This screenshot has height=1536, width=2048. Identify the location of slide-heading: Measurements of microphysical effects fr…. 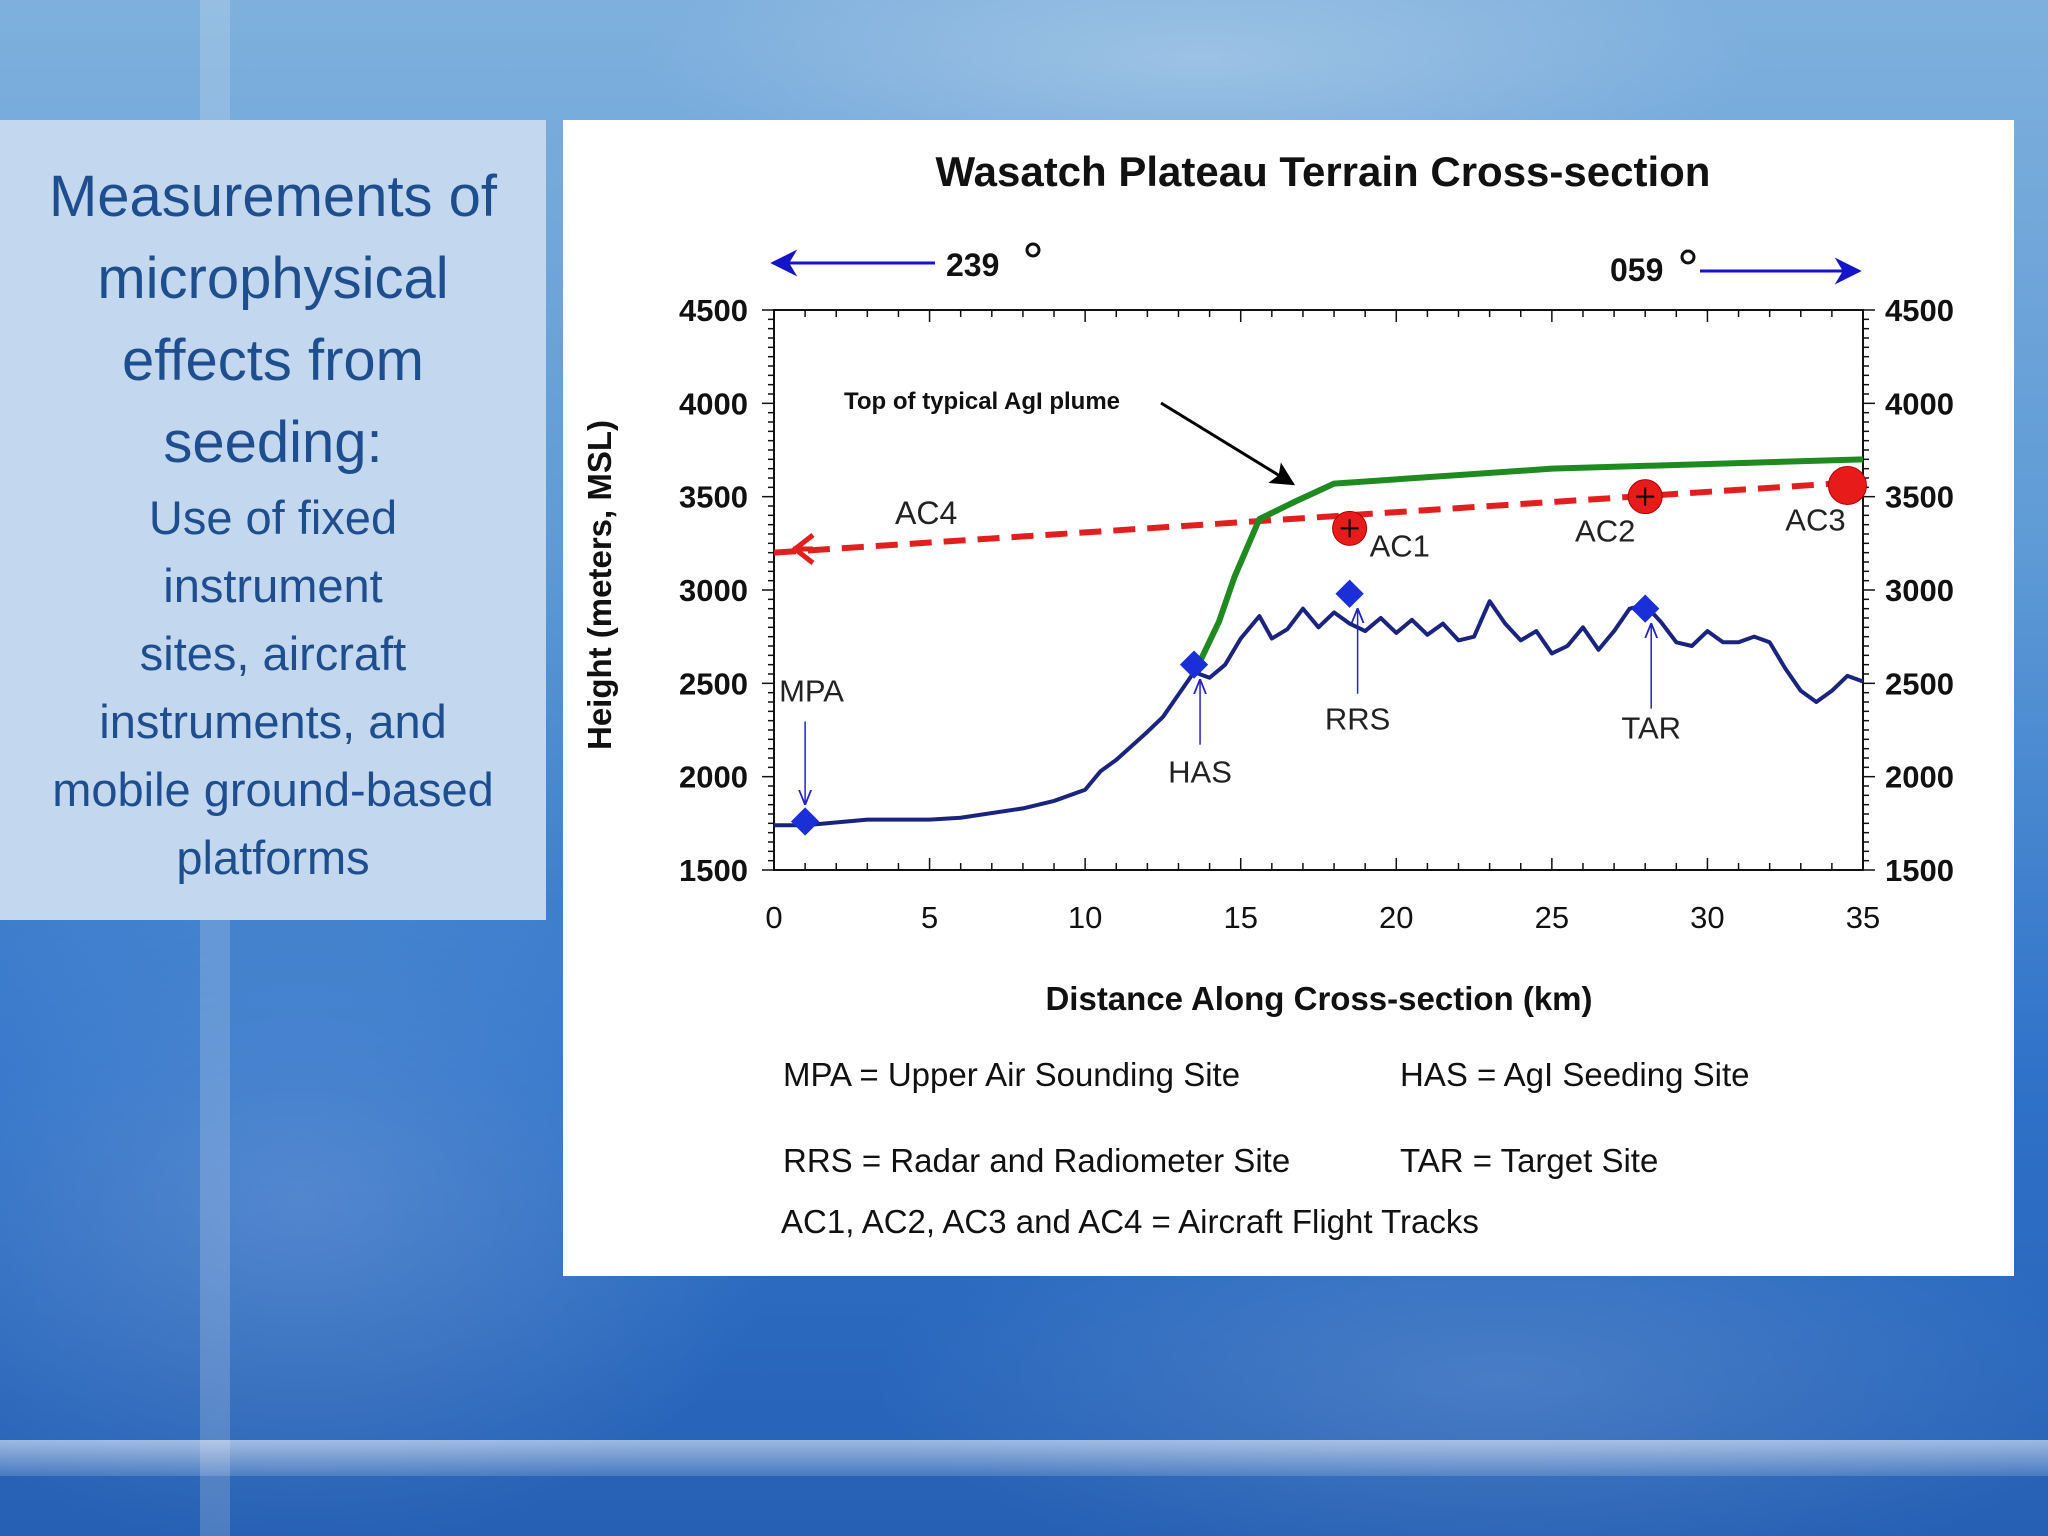
(273, 320).